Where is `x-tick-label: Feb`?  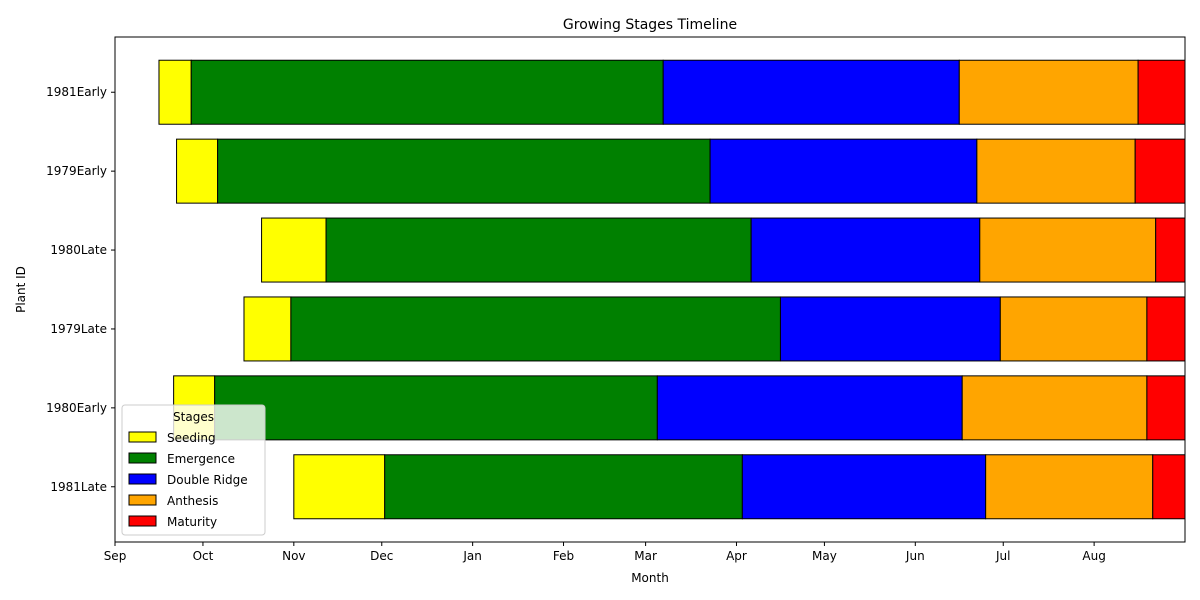 x-tick-label: Feb is located at coordinates (563, 556).